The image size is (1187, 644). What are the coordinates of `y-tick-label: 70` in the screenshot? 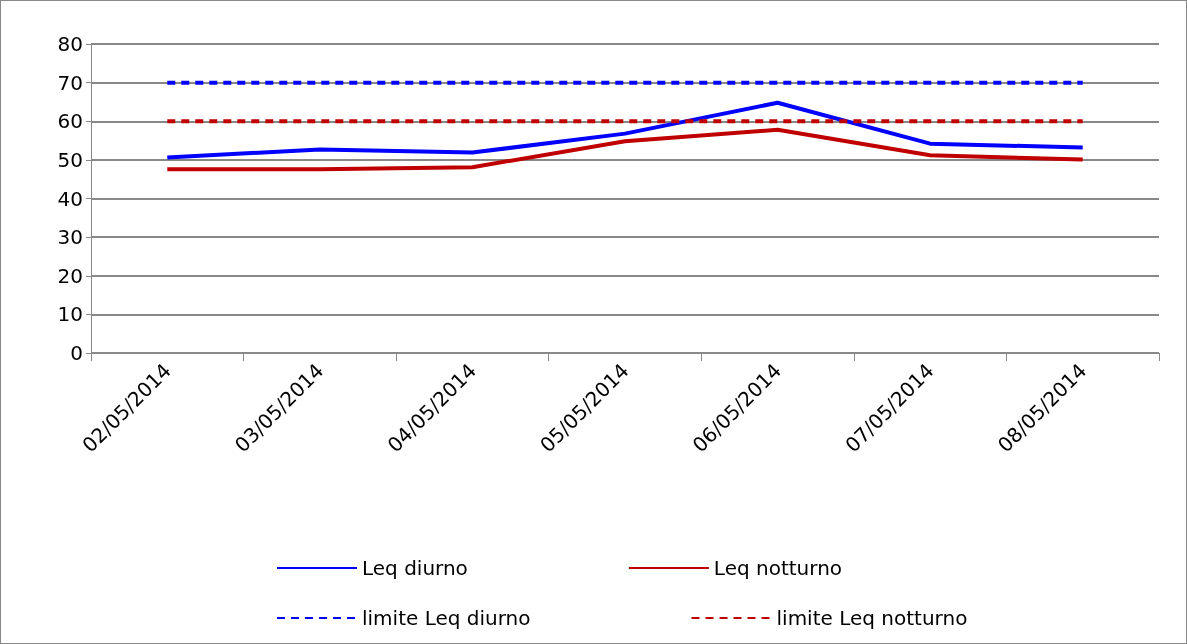 It's located at (70, 82).